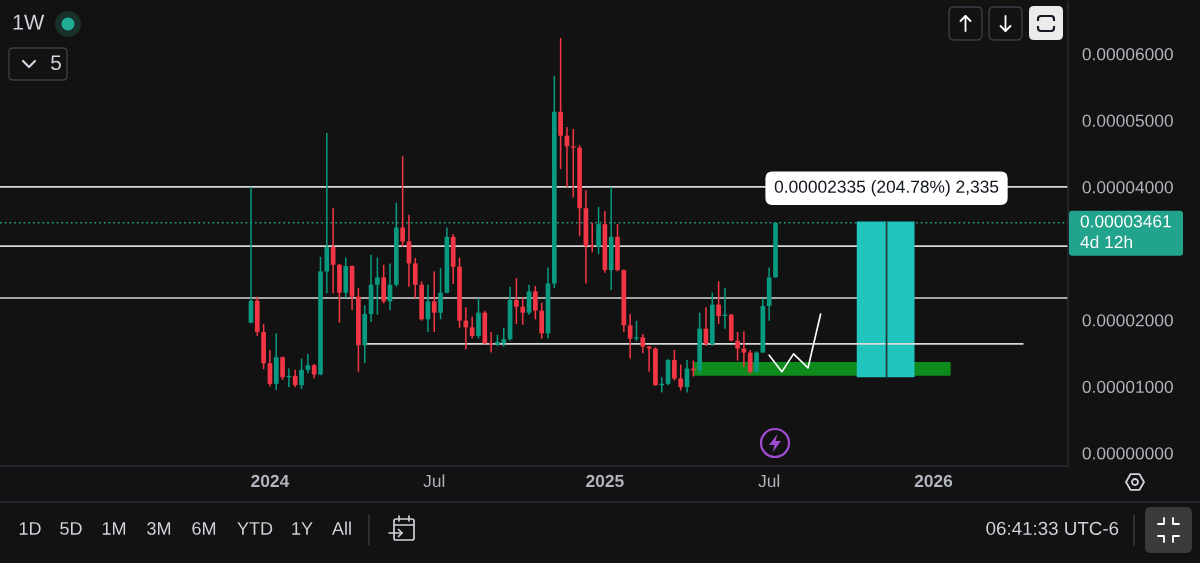 This screenshot has width=1200, height=563. What do you see at coordinates (30, 528) in the screenshot?
I see `text: 1D` at bounding box center [30, 528].